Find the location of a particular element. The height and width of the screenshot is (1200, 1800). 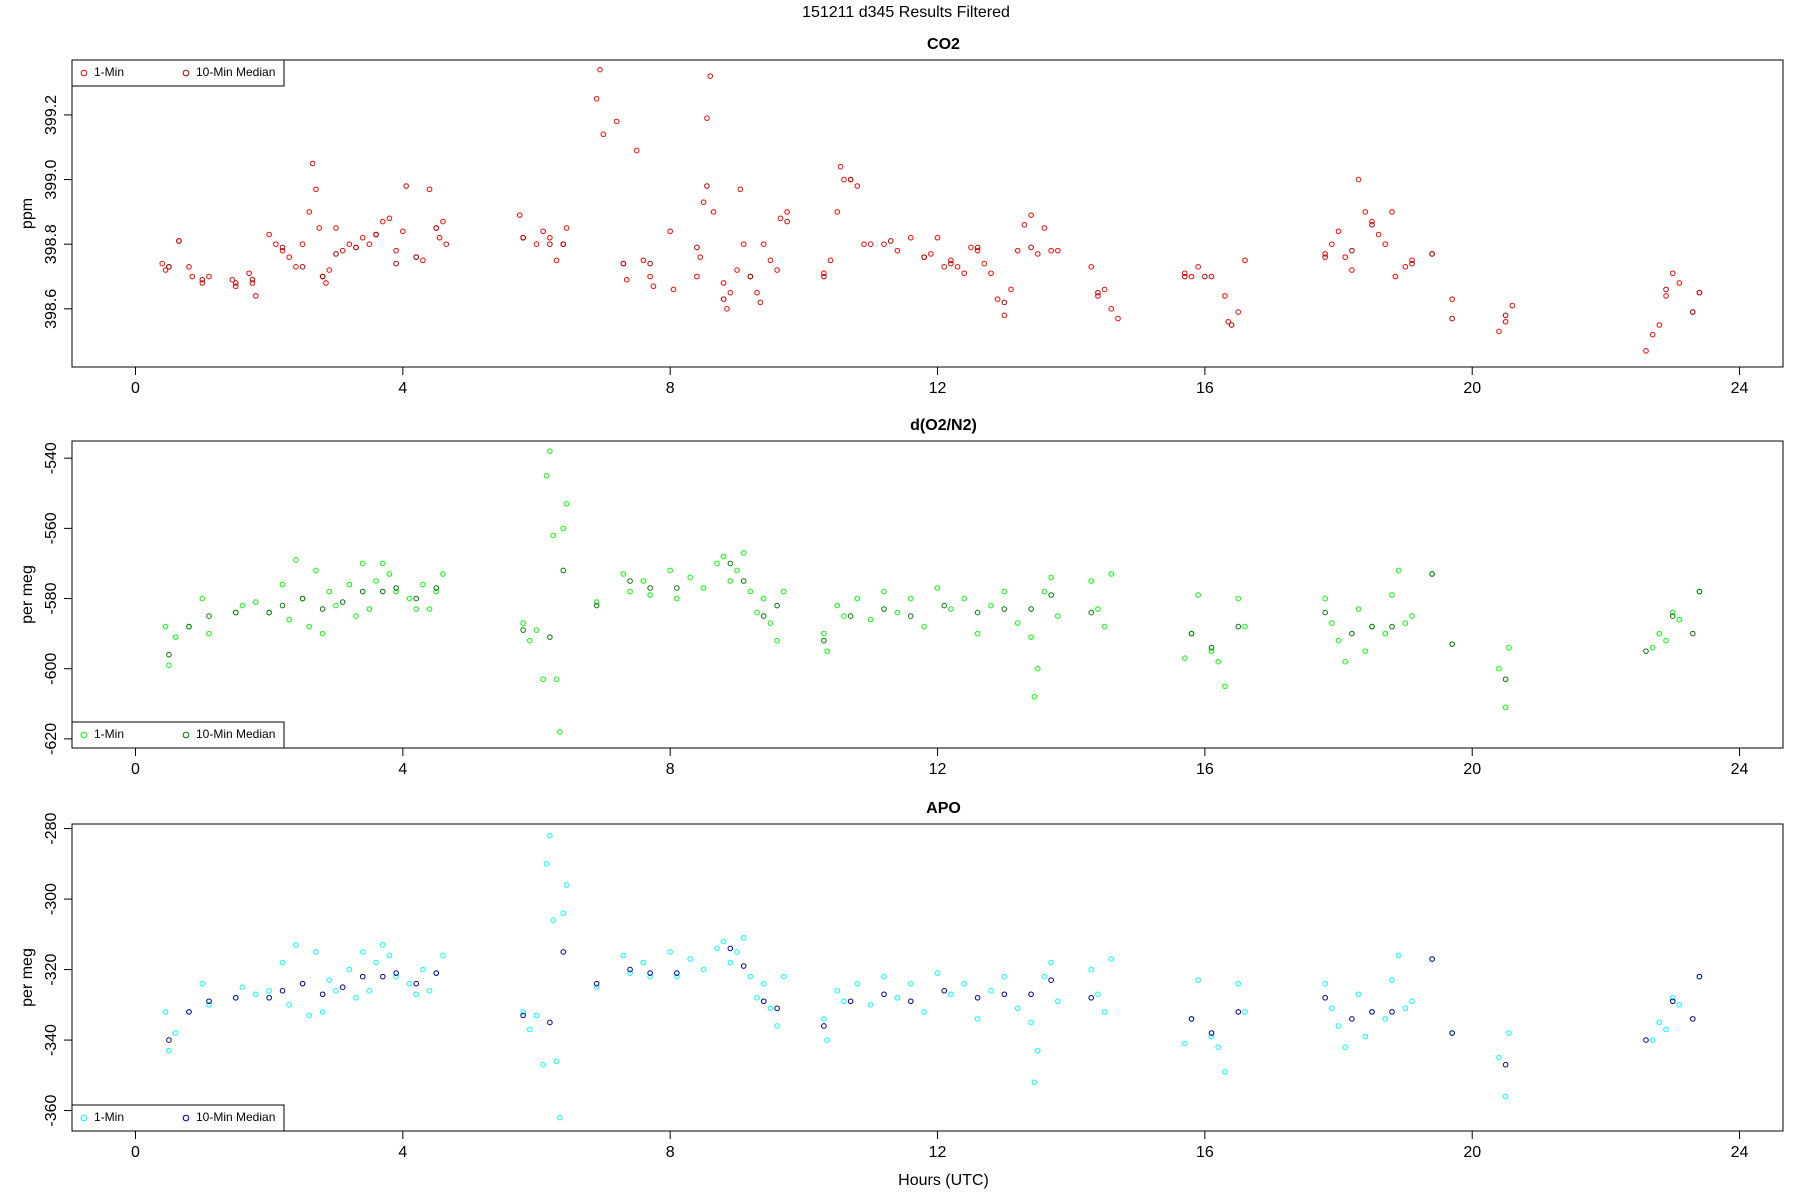

y-tick-label: -320 is located at coordinates (51, 969).